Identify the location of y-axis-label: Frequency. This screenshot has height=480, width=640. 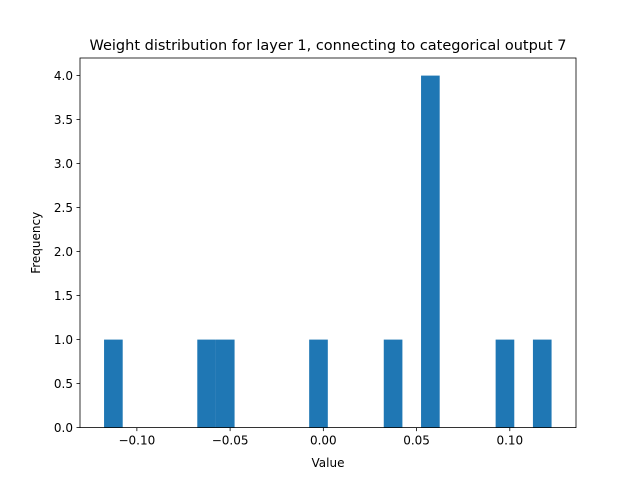
(36, 243).